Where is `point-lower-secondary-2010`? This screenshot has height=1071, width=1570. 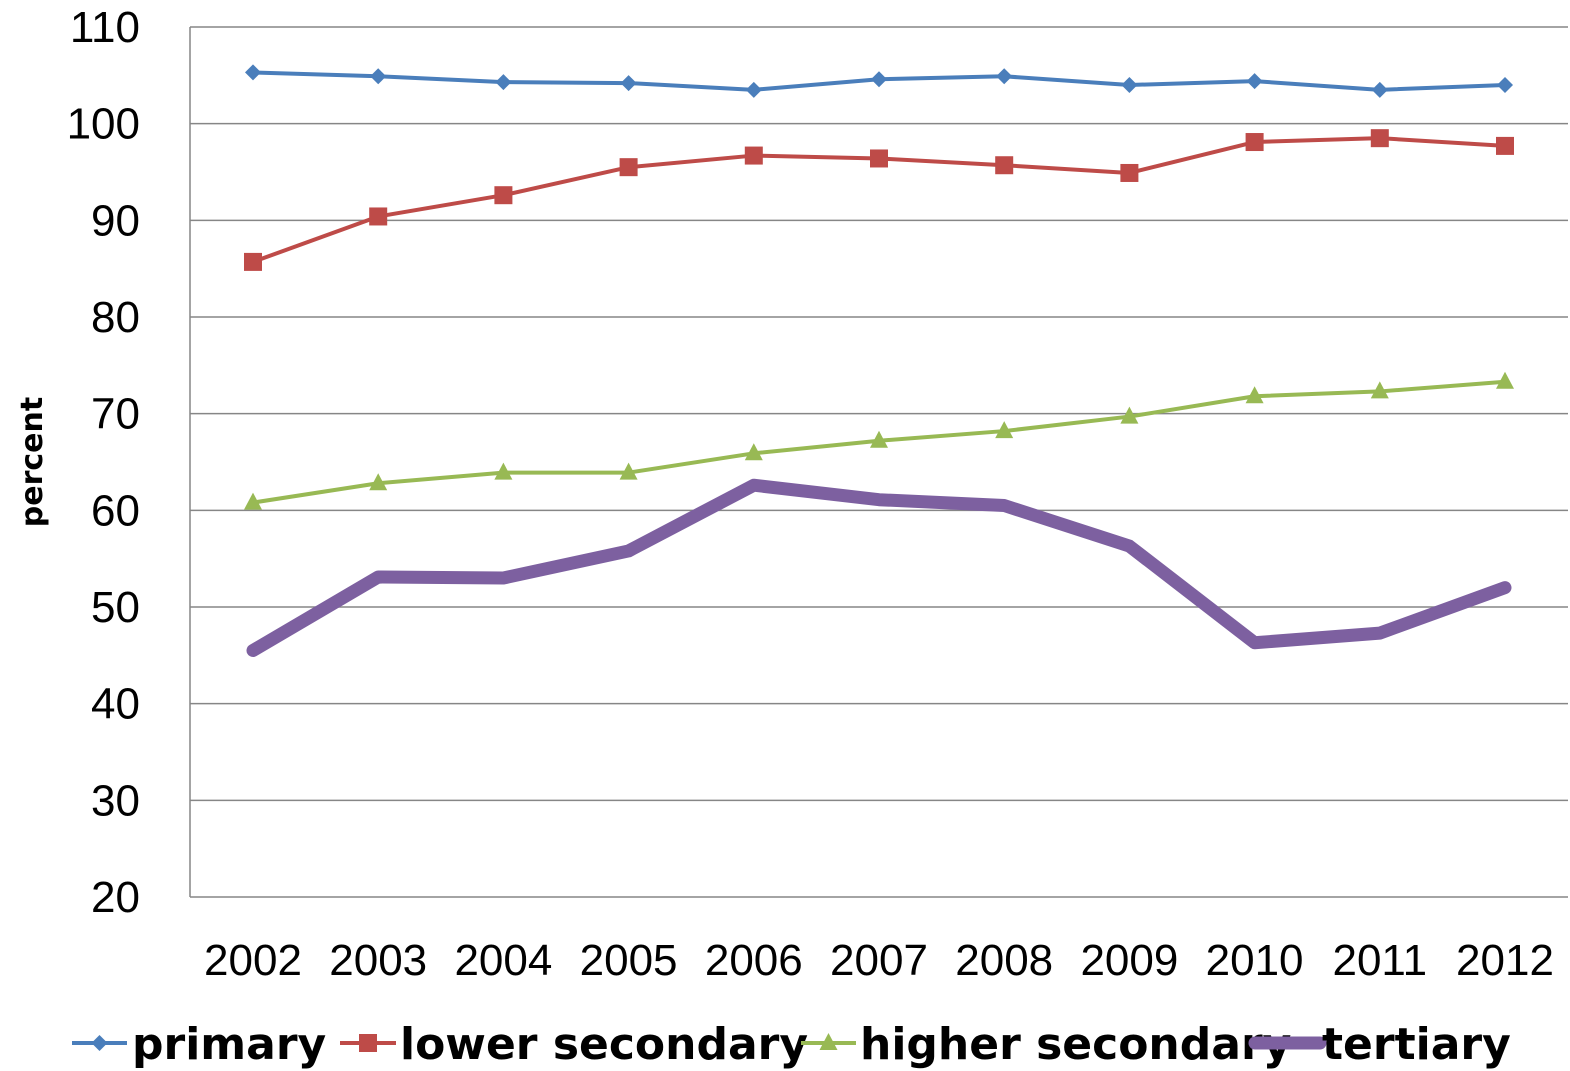 point-lower-secondary-2010 is located at coordinates (1254, 142).